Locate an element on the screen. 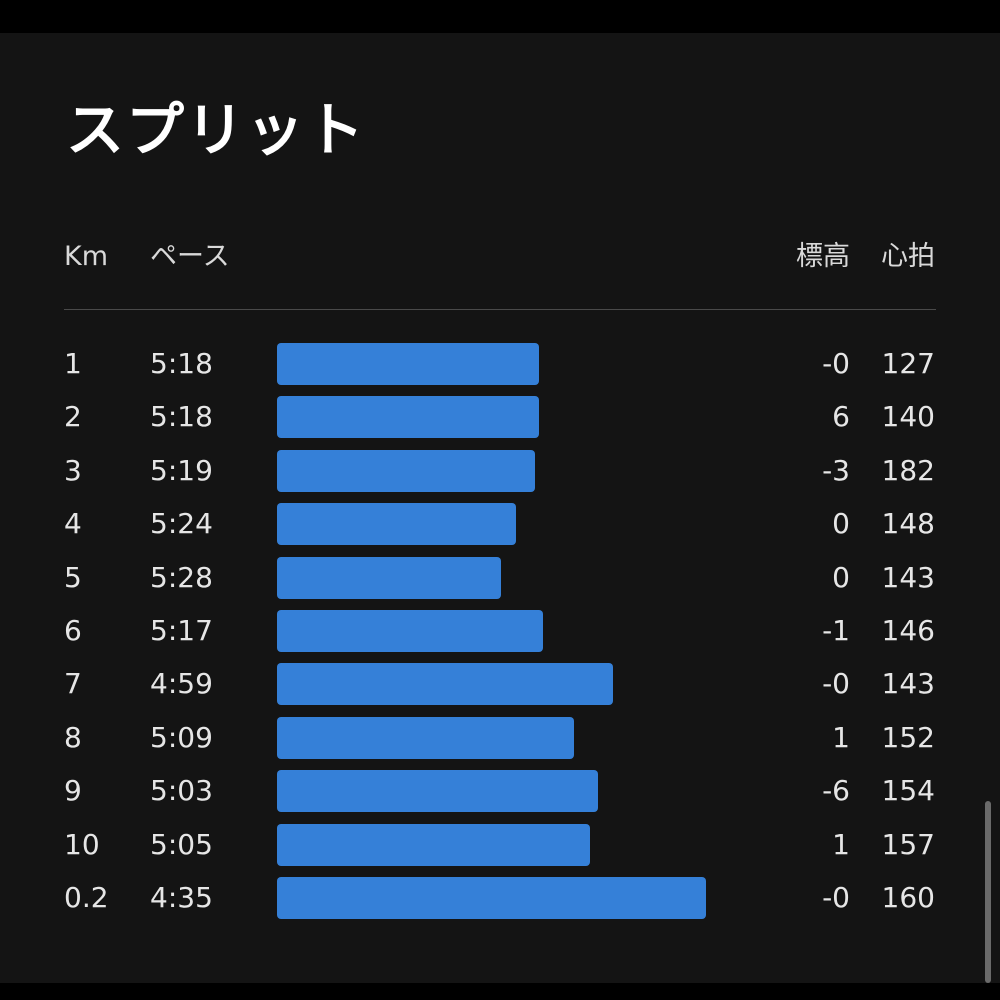  split-pace: 5:28 is located at coordinates (181, 577).